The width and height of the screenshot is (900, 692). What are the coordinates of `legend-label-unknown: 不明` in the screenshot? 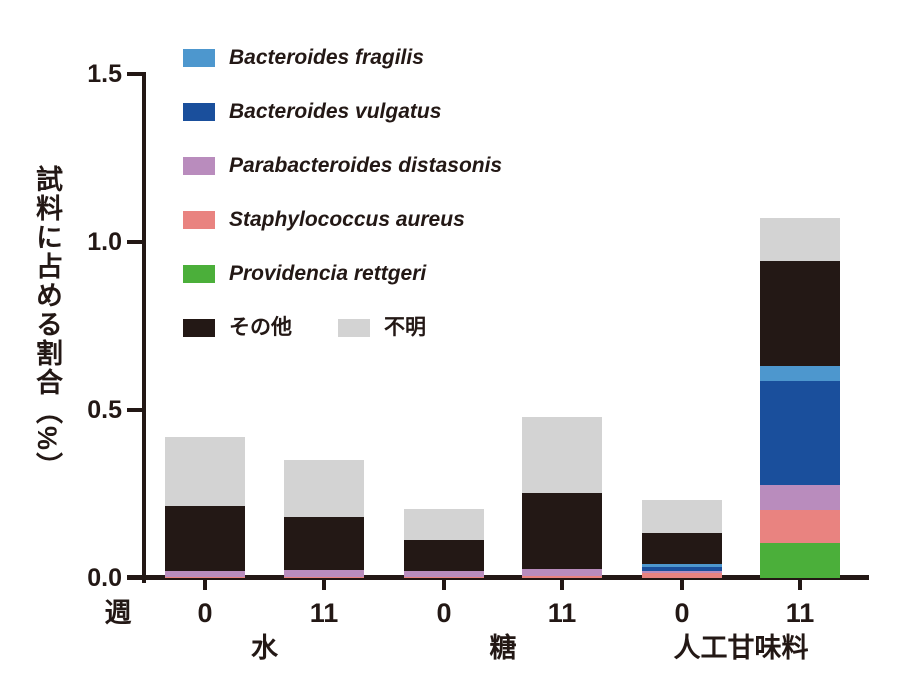 It's located at (405, 327).